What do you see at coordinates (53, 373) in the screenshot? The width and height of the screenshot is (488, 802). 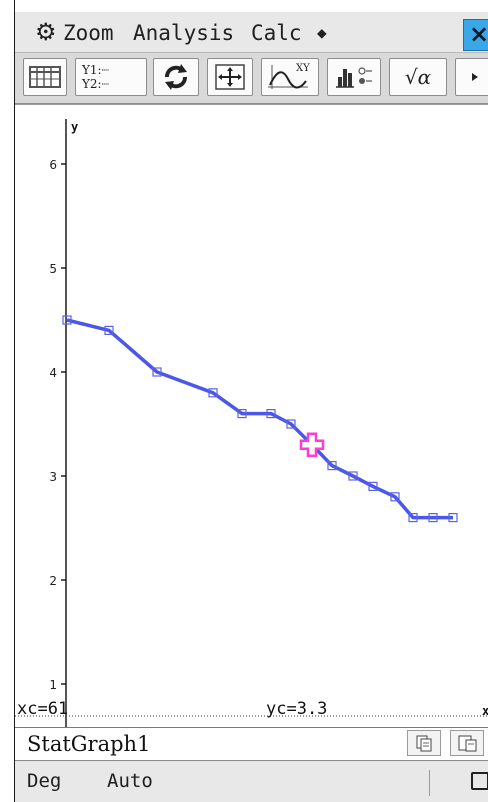 I see `y-tick-label: 4` at bounding box center [53, 373].